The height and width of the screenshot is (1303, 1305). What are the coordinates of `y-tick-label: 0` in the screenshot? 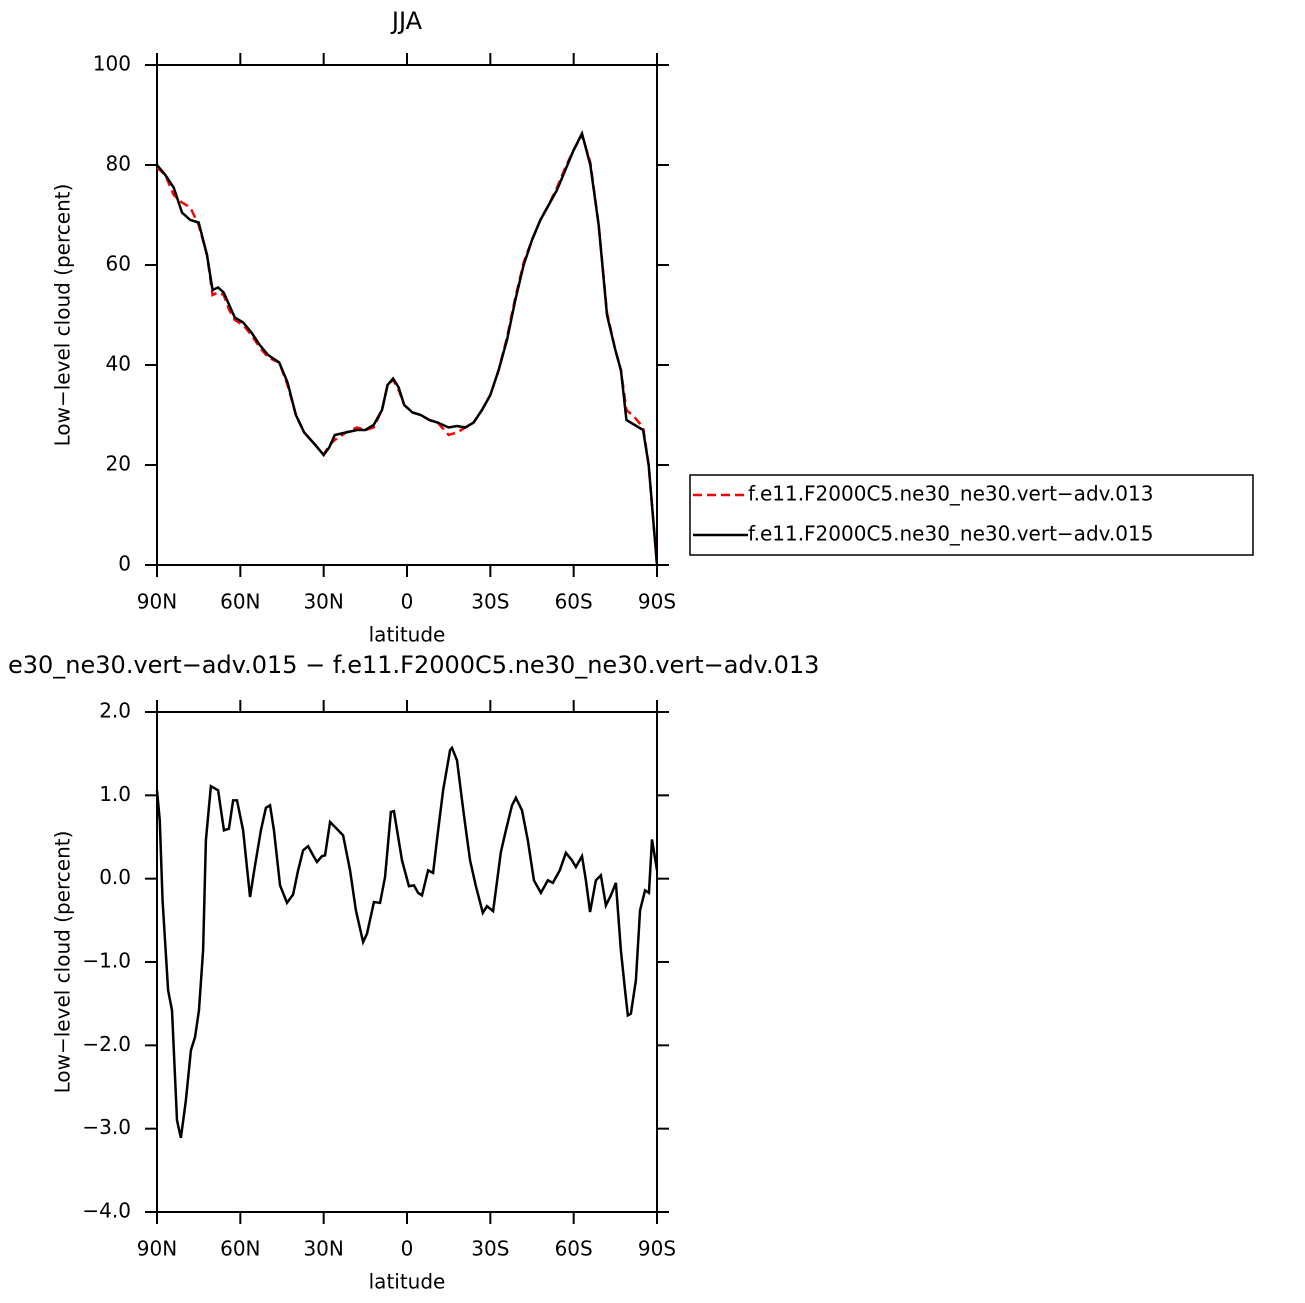 It's located at (124, 564).